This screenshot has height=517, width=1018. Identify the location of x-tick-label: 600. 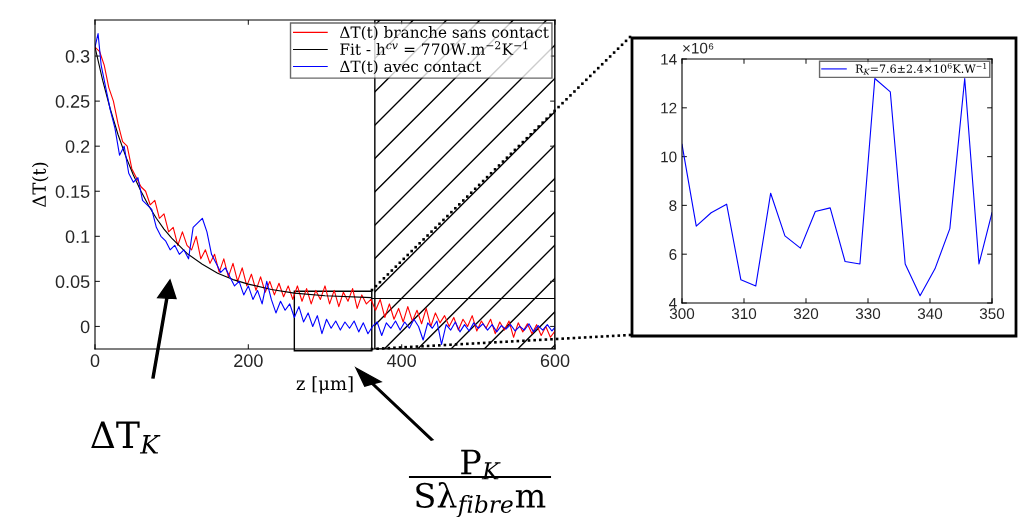
(555, 361).